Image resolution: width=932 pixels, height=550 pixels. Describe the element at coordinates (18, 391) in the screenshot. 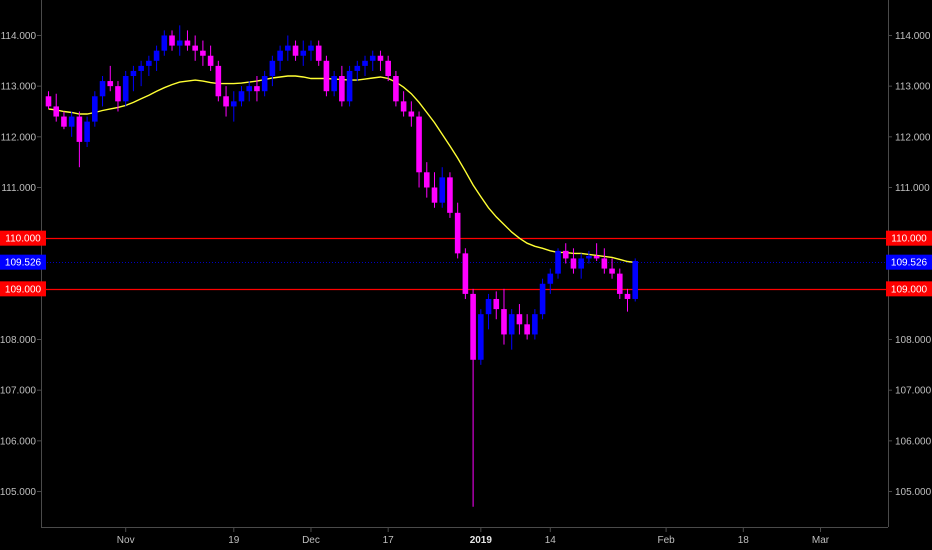

I see `y-tick-label-left: 107.000` at that location.